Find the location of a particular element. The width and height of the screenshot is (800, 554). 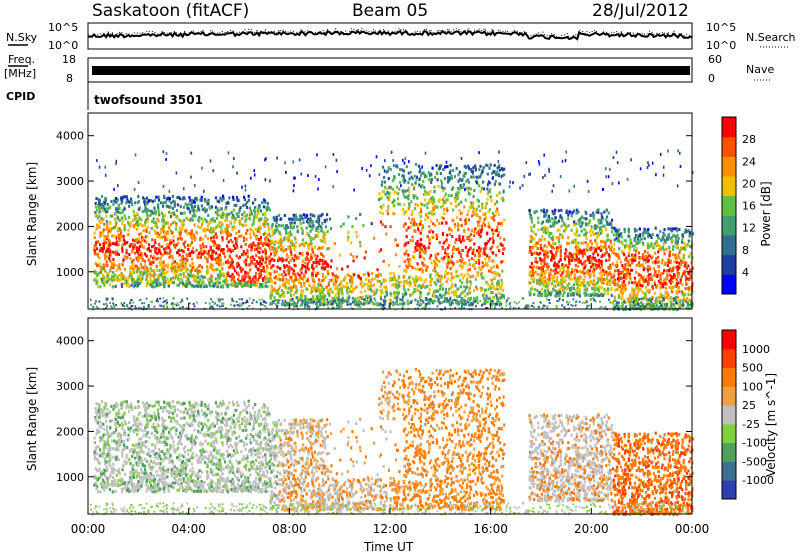

cpid-label: CPID is located at coordinates (20, 96).